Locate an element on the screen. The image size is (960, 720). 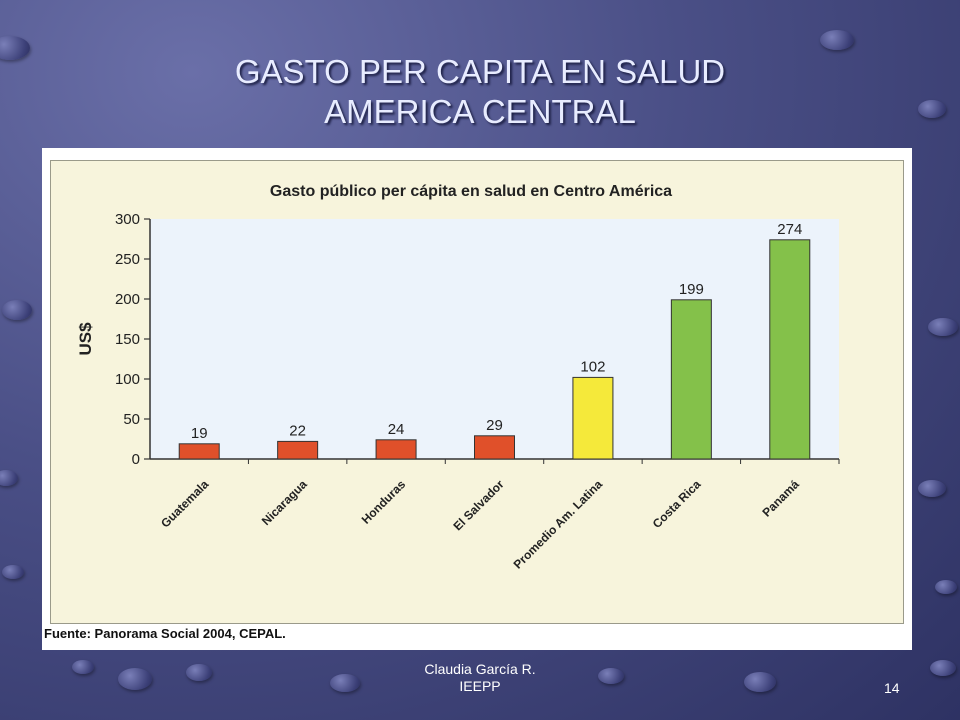
y-tick-label: 0 is located at coordinates (136, 459).